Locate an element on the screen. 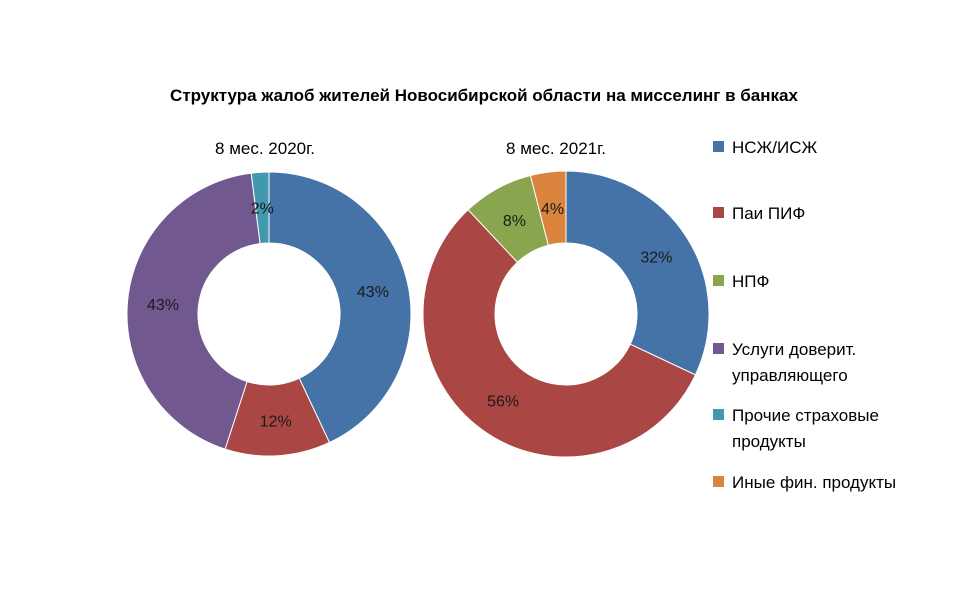 This screenshot has height=609, width=963. legend-swatch-нсж-исж is located at coordinates (718, 146).